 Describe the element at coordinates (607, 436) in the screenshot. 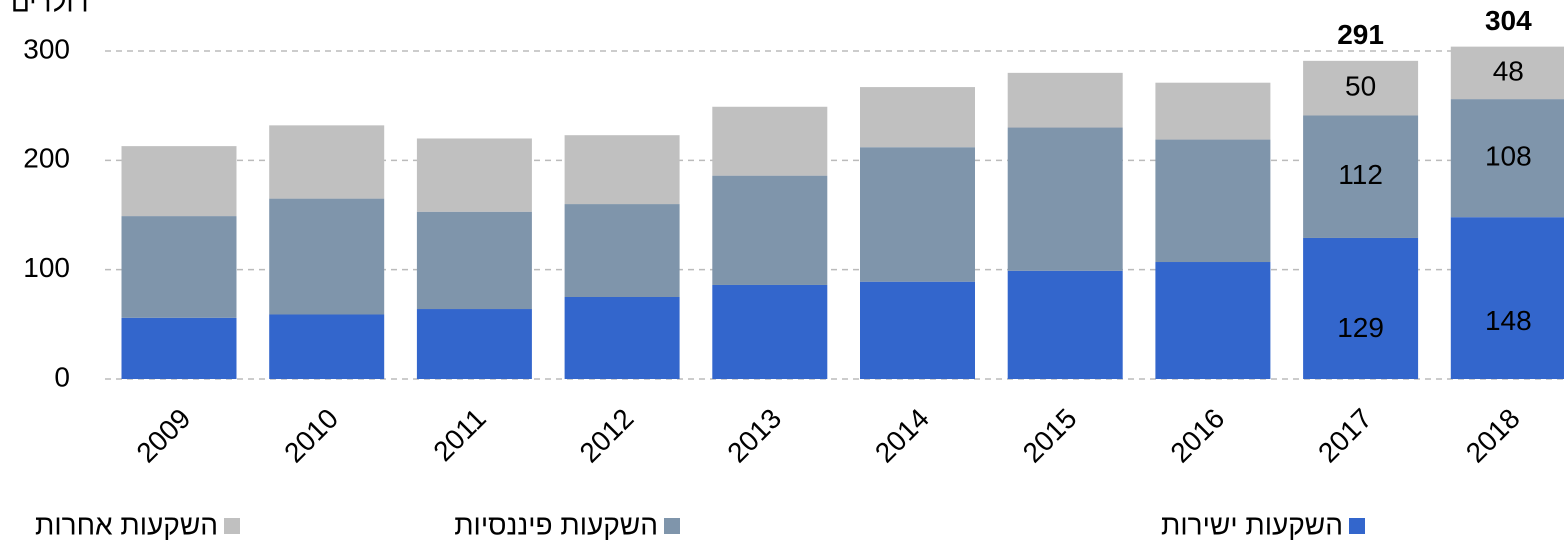

I see `x-tick-label: 2012` at that location.